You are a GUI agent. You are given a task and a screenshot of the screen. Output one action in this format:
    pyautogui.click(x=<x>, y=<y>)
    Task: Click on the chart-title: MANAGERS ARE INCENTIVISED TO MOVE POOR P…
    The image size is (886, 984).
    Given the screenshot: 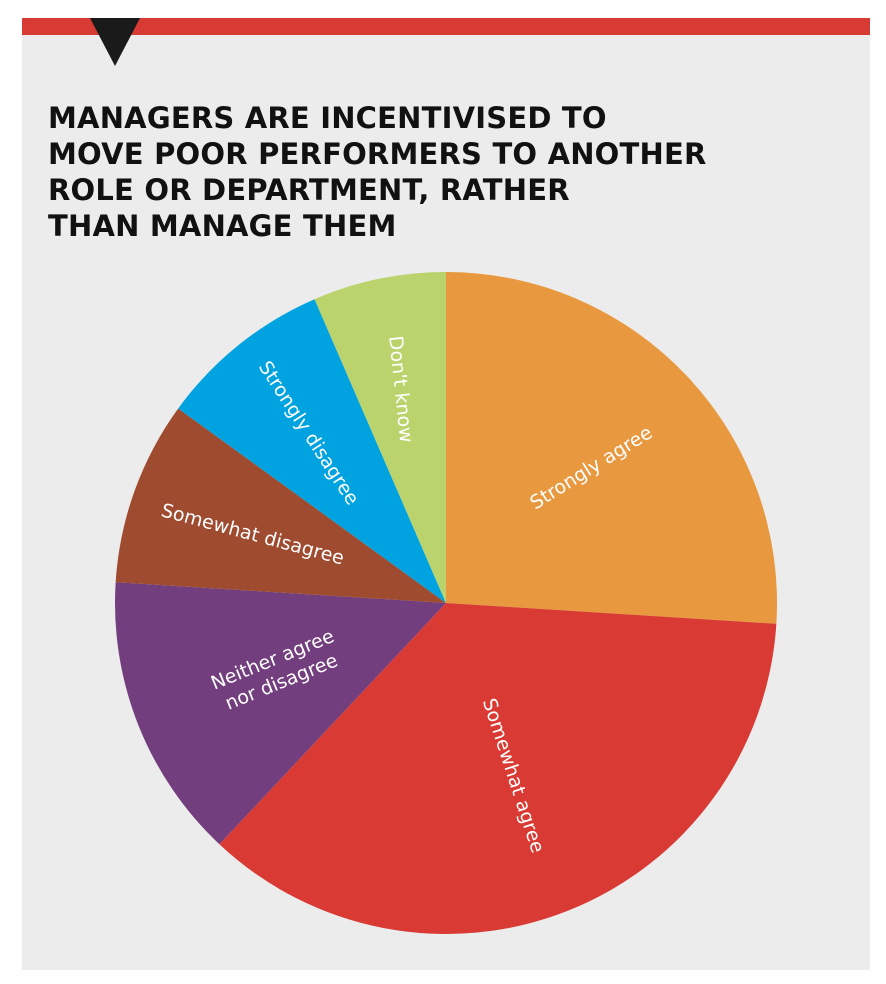 What is the action you would take?
    pyautogui.click(x=377, y=172)
    